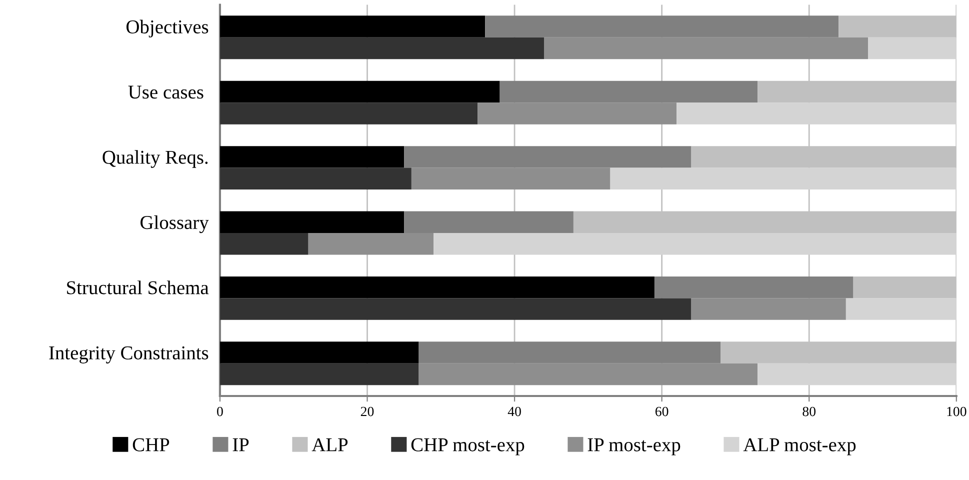 This screenshot has width=969, height=480. What do you see at coordinates (151, 445) in the screenshot?
I see `legend-label: CHP` at bounding box center [151, 445].